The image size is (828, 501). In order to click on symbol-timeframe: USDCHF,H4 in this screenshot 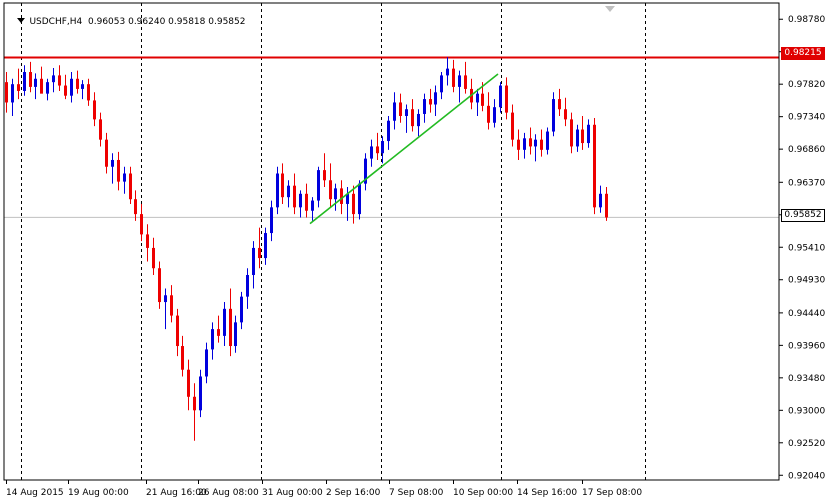, I will do `click(56, 22)`.